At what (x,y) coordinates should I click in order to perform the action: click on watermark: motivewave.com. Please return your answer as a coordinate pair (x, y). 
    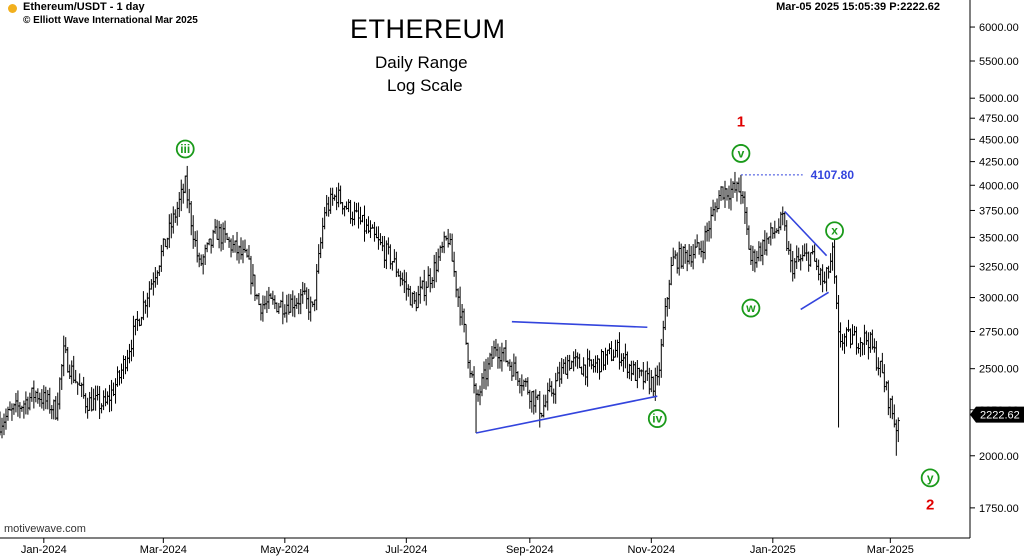
    Looking at the image, I should click on (45, 529).